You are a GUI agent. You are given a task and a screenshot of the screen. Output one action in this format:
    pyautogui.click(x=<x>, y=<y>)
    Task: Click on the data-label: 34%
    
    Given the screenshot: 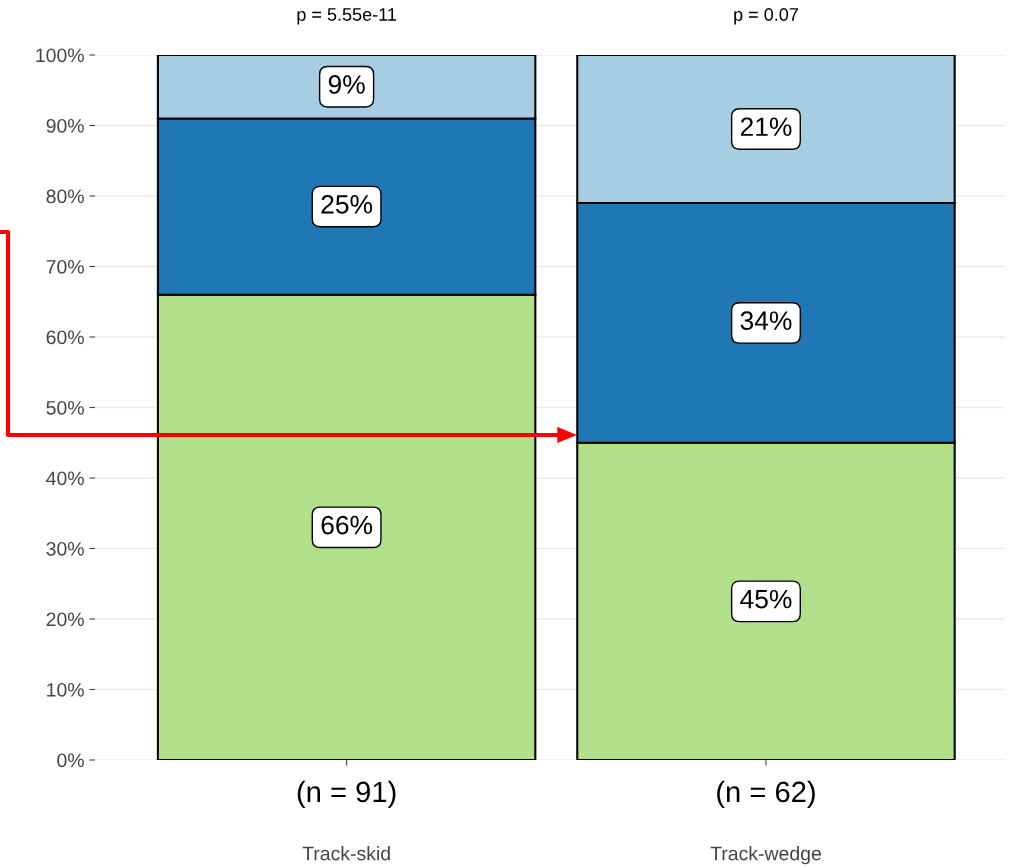 What is the action you would take?
    pyautogui.click(x=766, y=320)
    